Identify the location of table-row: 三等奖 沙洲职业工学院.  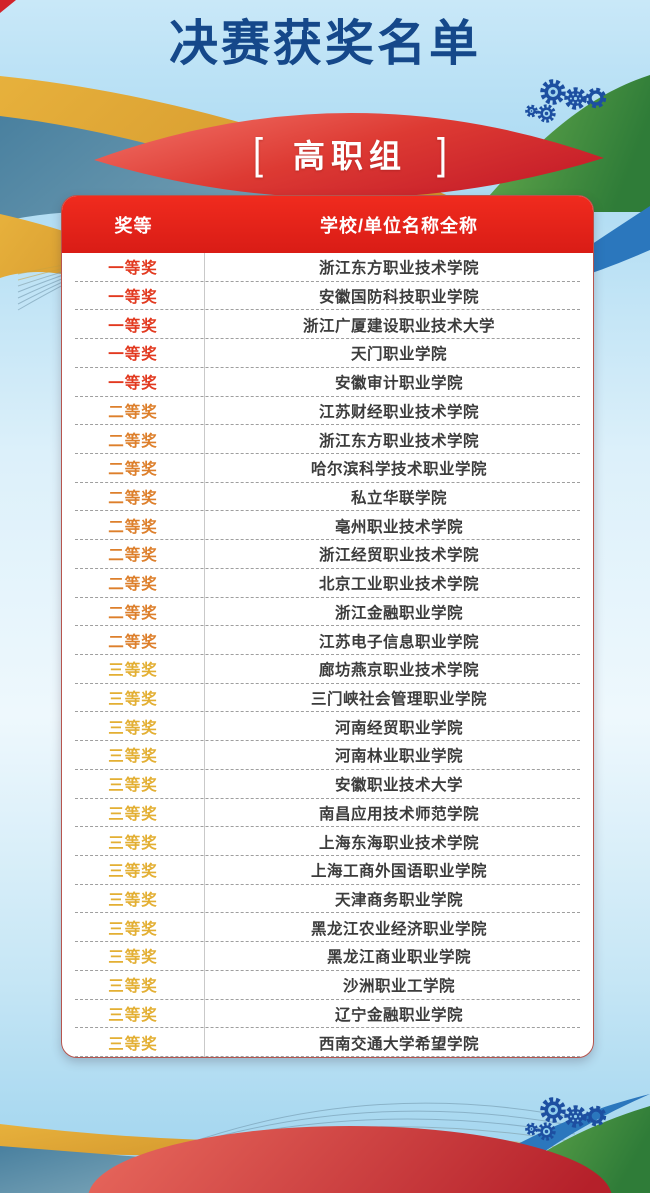
(327, 985).